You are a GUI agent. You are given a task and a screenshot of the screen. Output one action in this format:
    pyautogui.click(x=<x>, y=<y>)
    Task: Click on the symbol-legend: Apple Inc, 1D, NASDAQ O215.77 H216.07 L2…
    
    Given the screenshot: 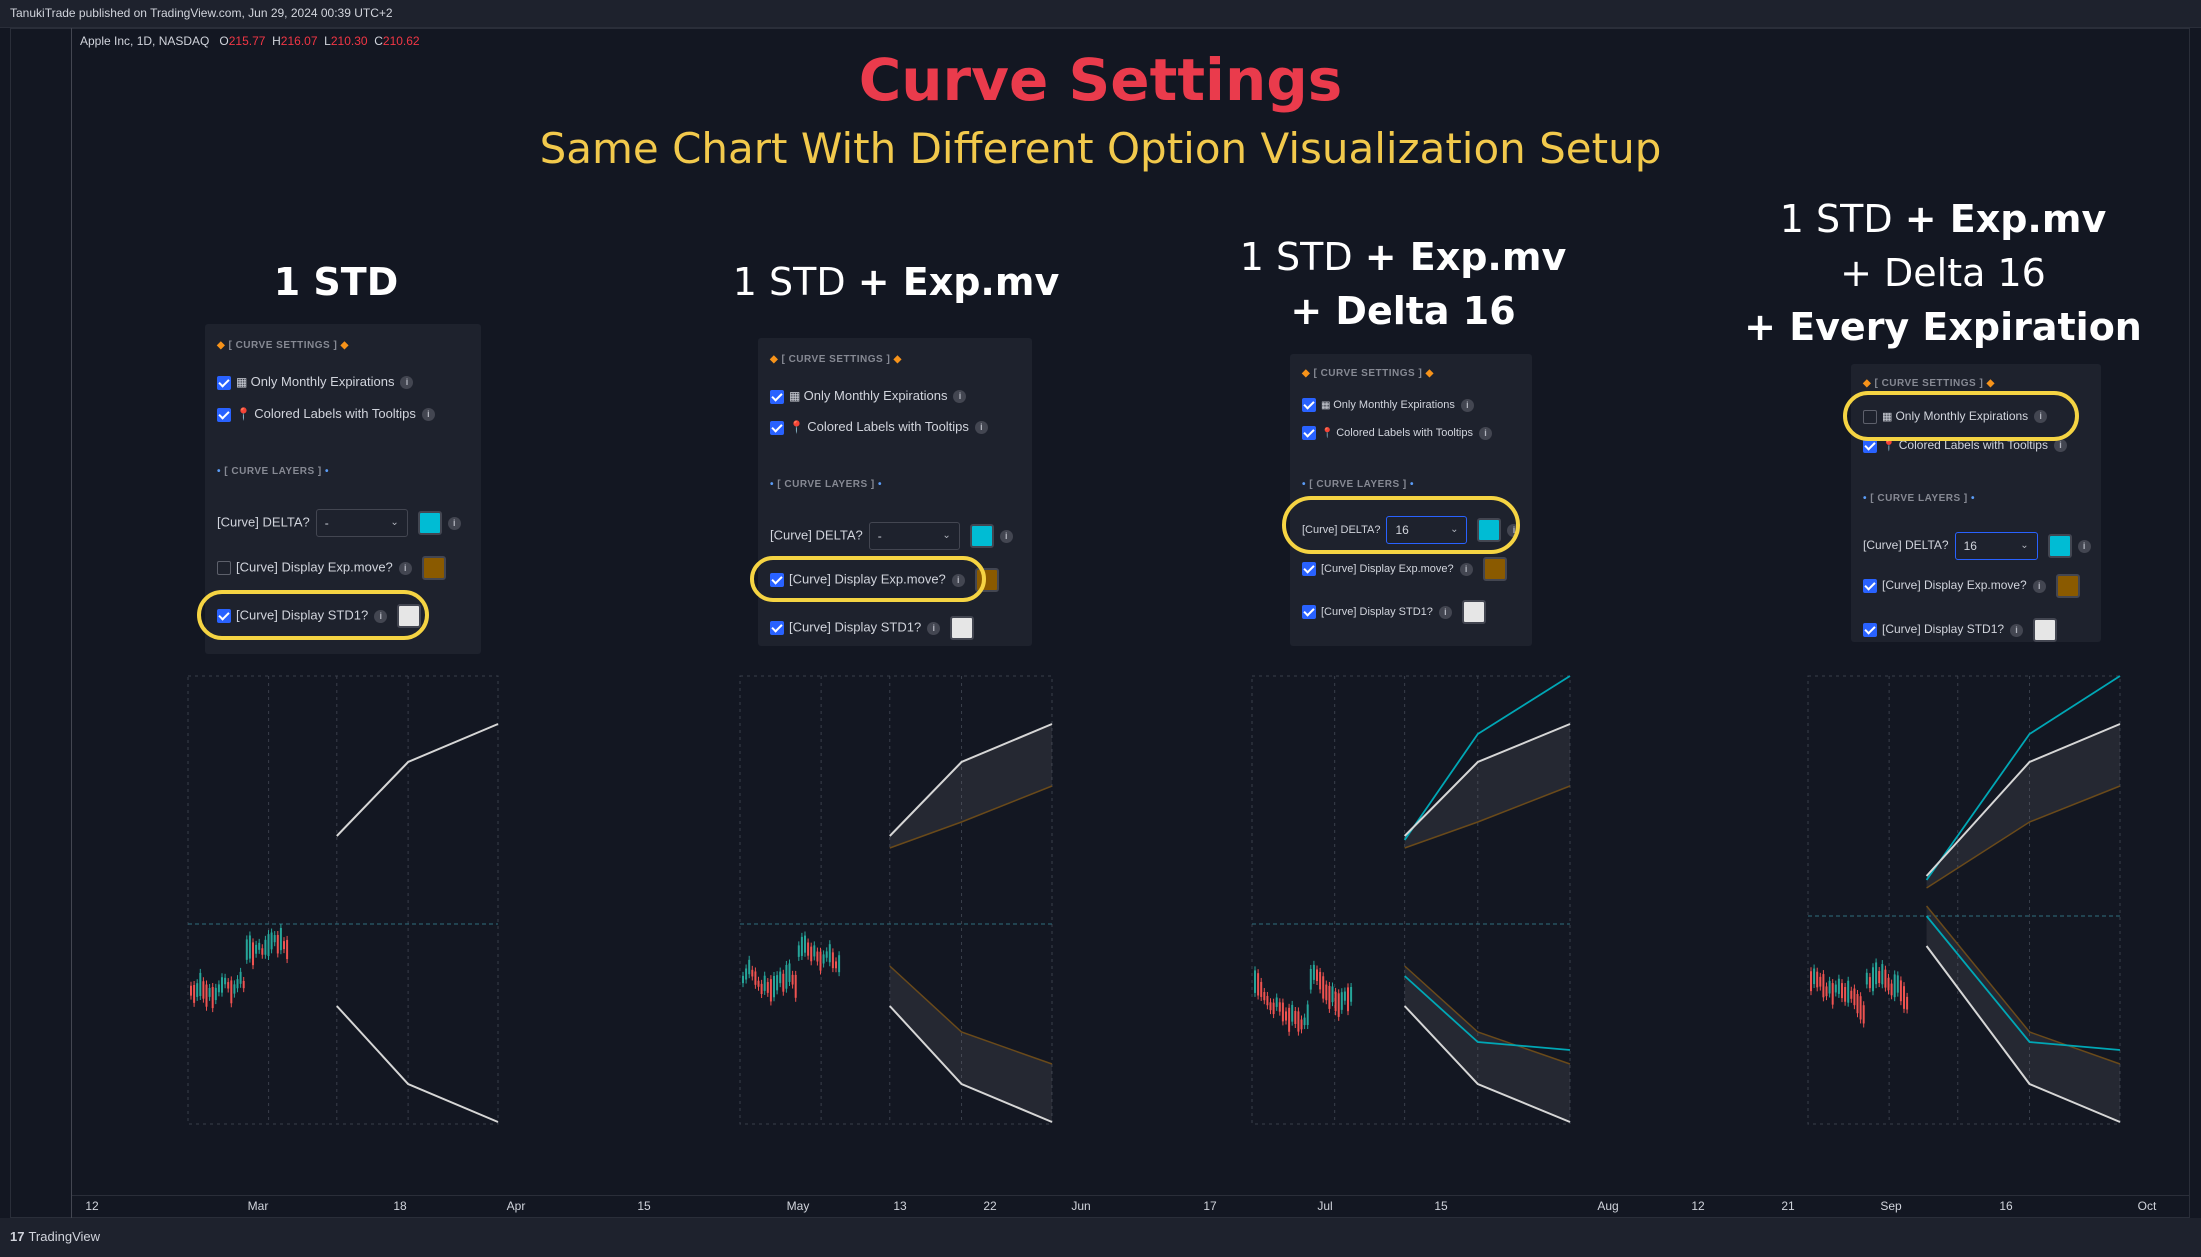 What is the action you would take?
    pyautogui.click(x=250, y=41)
    